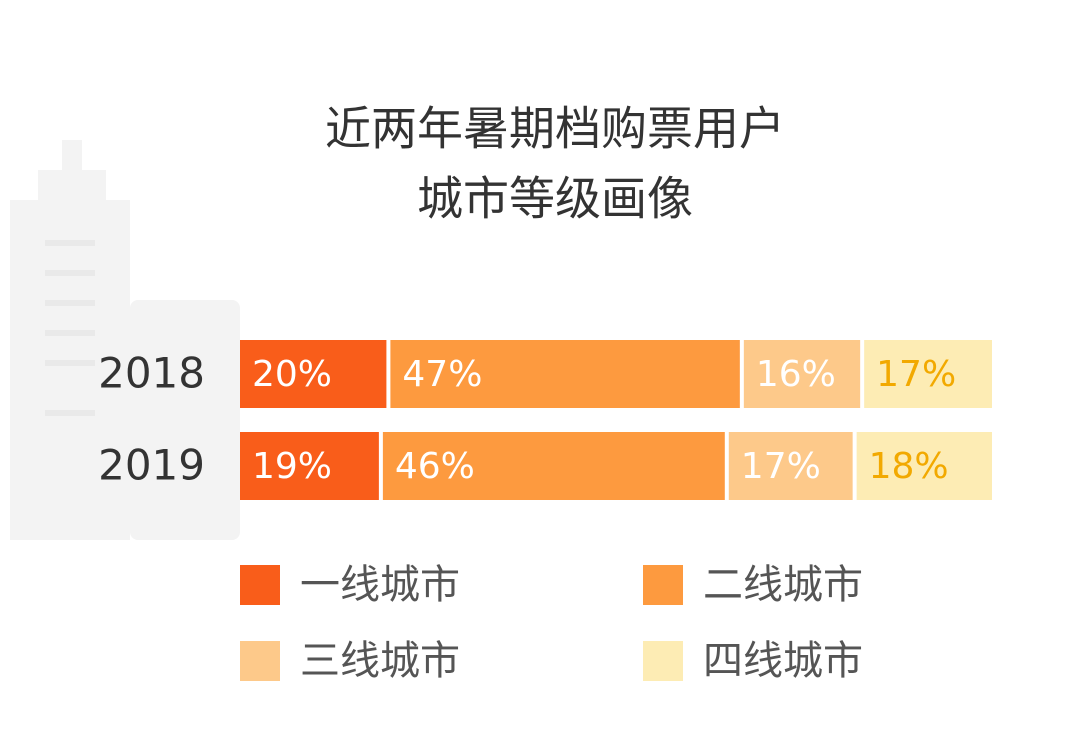 This screenshot has width=1080, height=729. I want to click on data-label: 19%, so click(292, 466).